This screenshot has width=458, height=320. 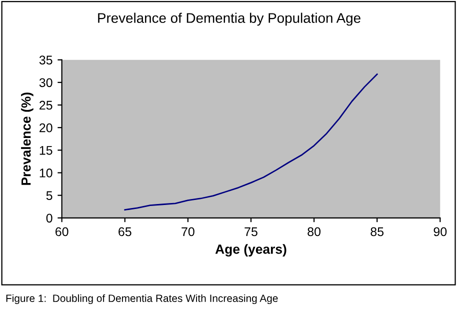 What do you see at coordinates (229, 19) in the screenshot?
I see `chart-title: Prevelance of Dementia by Population Age` at bounding box center [229, 19].